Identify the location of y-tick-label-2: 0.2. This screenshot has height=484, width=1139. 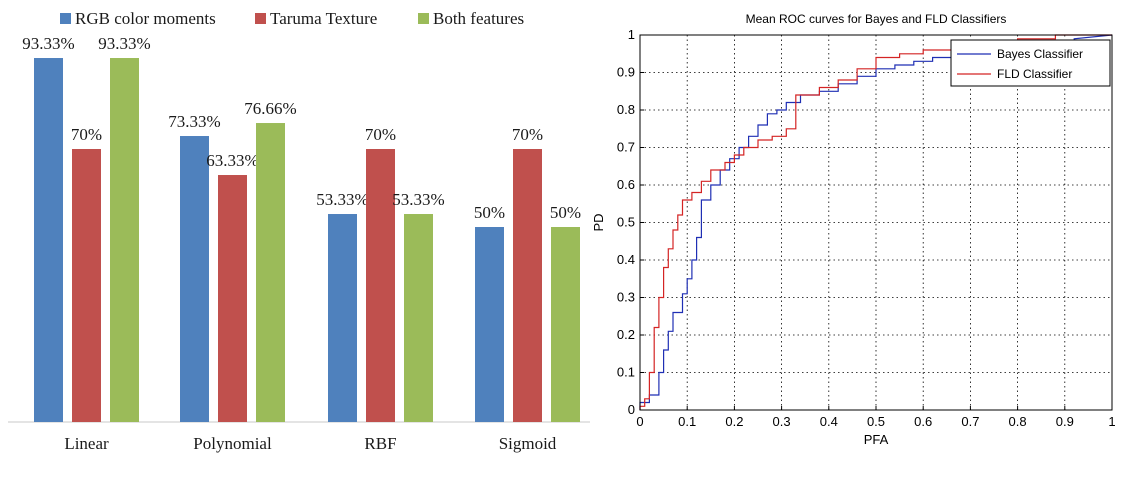
(626, 334).